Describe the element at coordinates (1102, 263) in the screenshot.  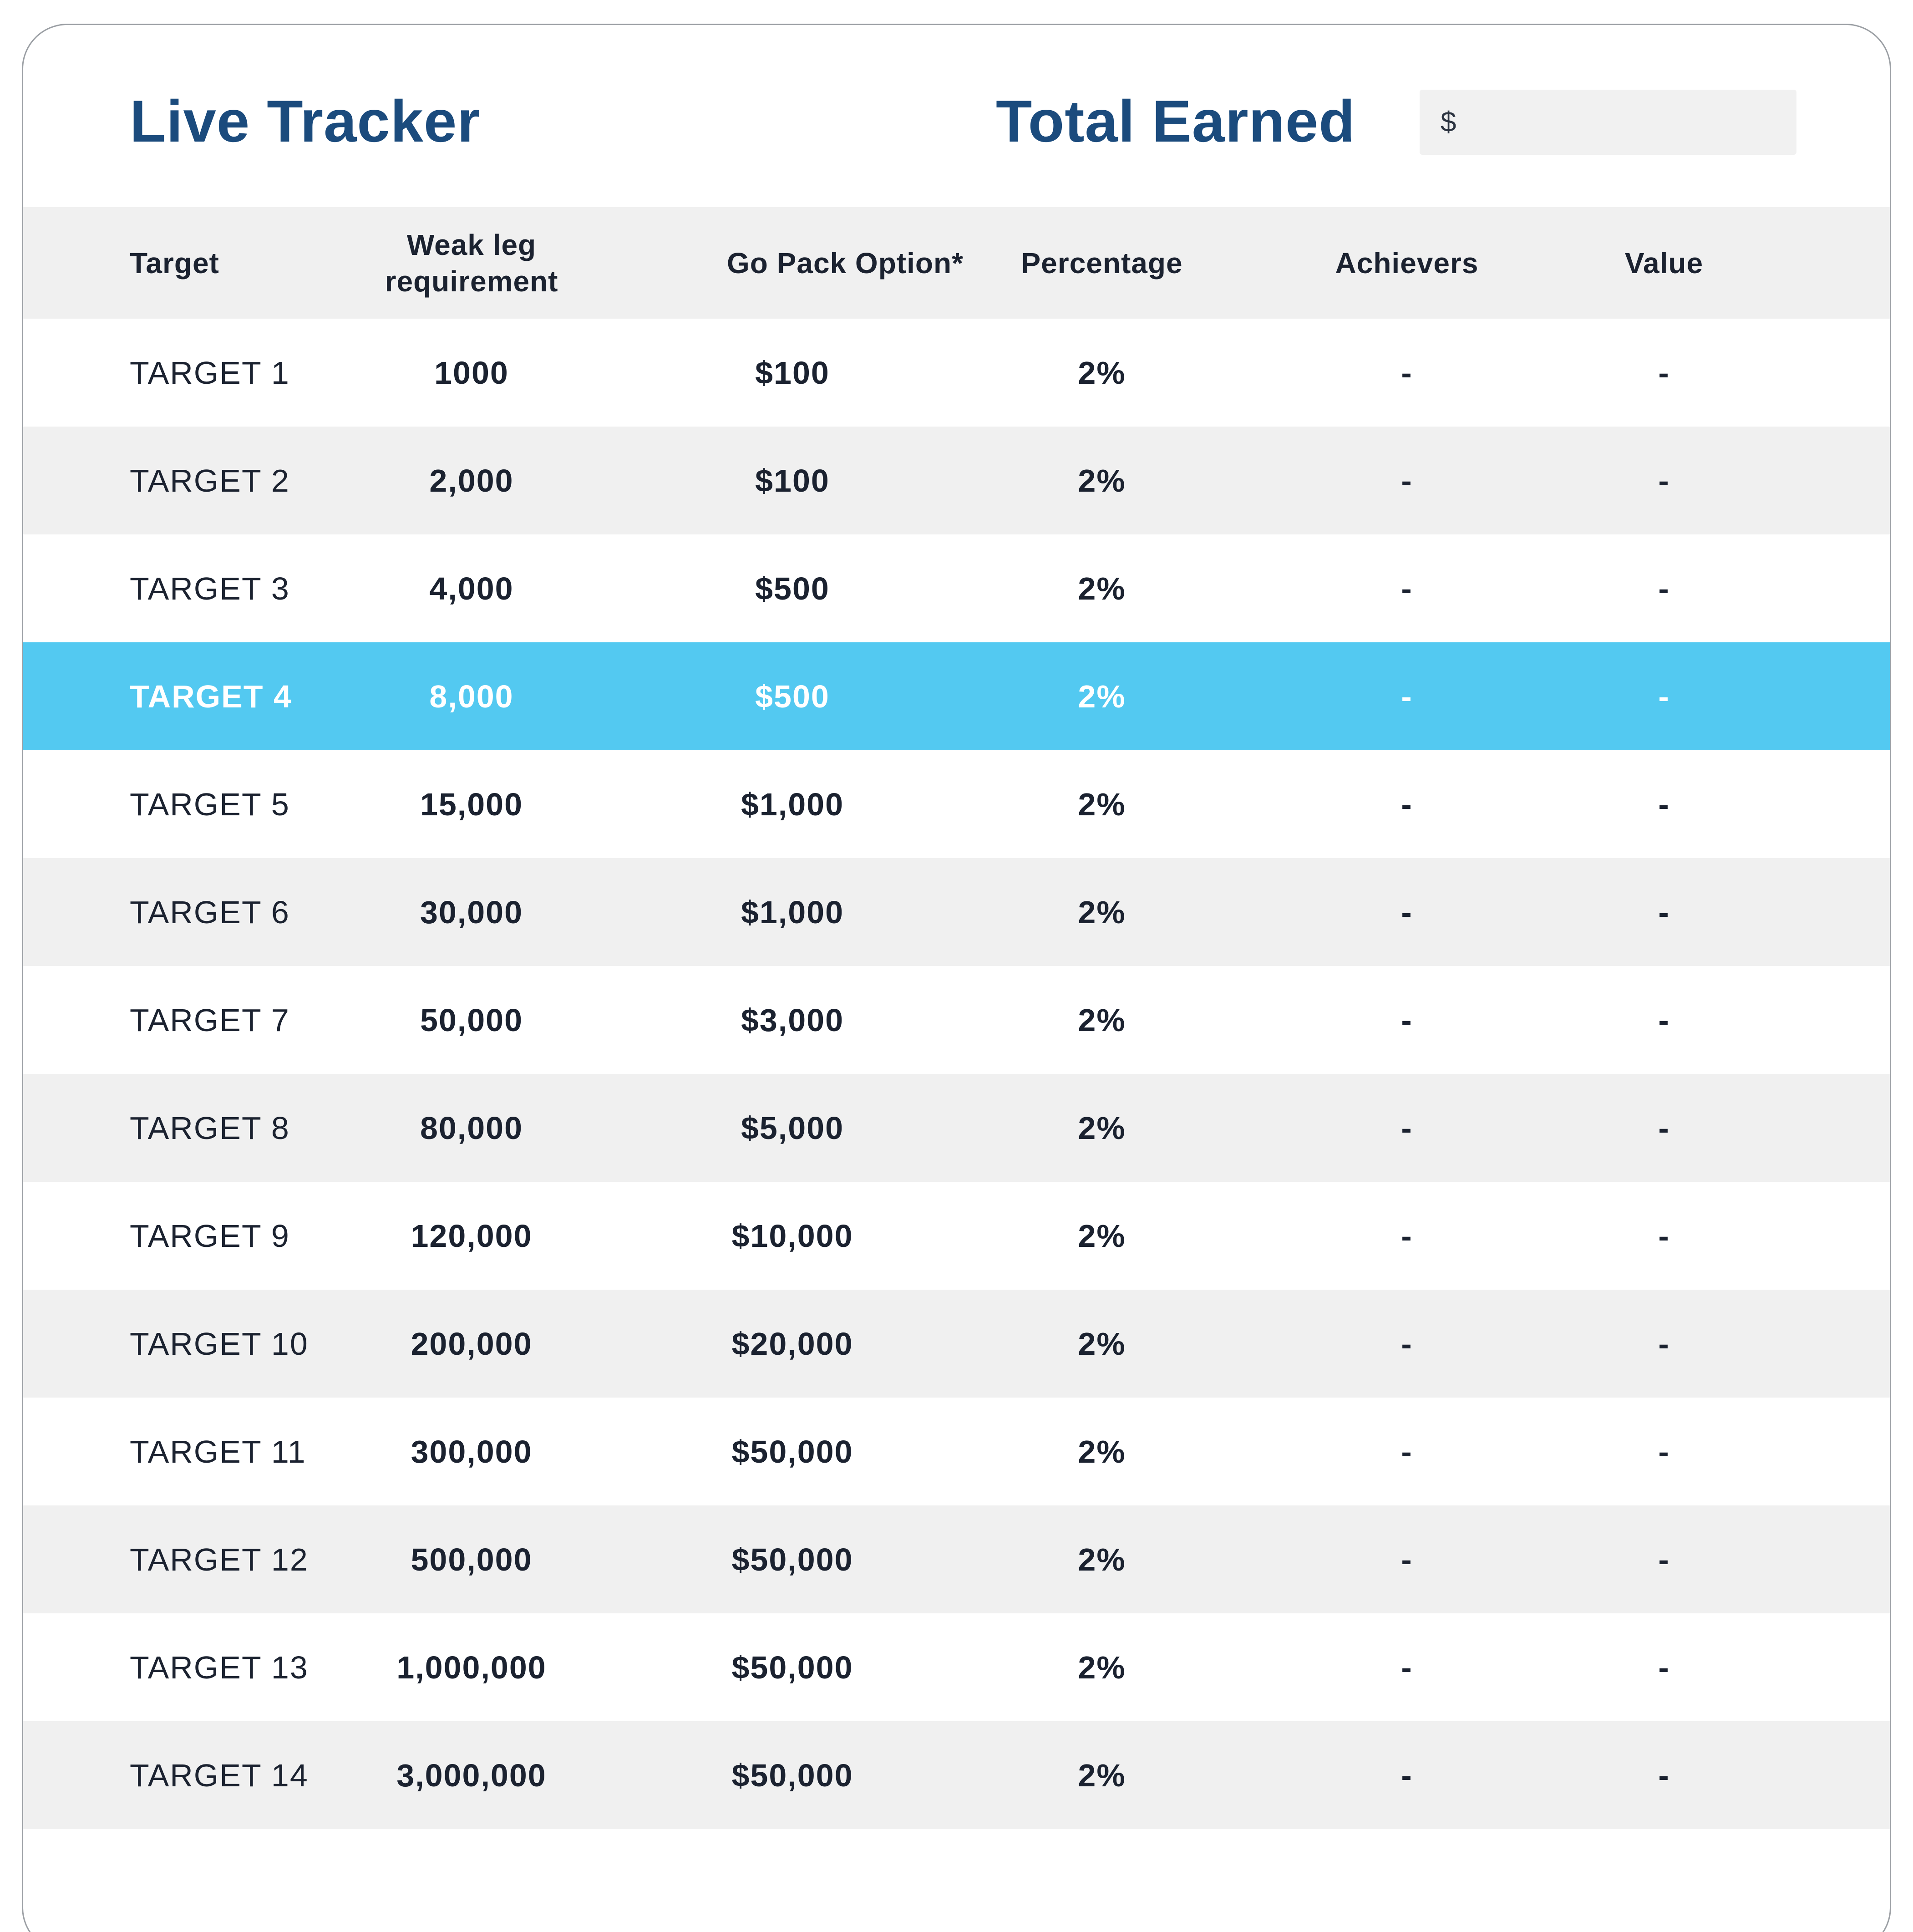
I see `column-header-percentage: Percentage` at that location.